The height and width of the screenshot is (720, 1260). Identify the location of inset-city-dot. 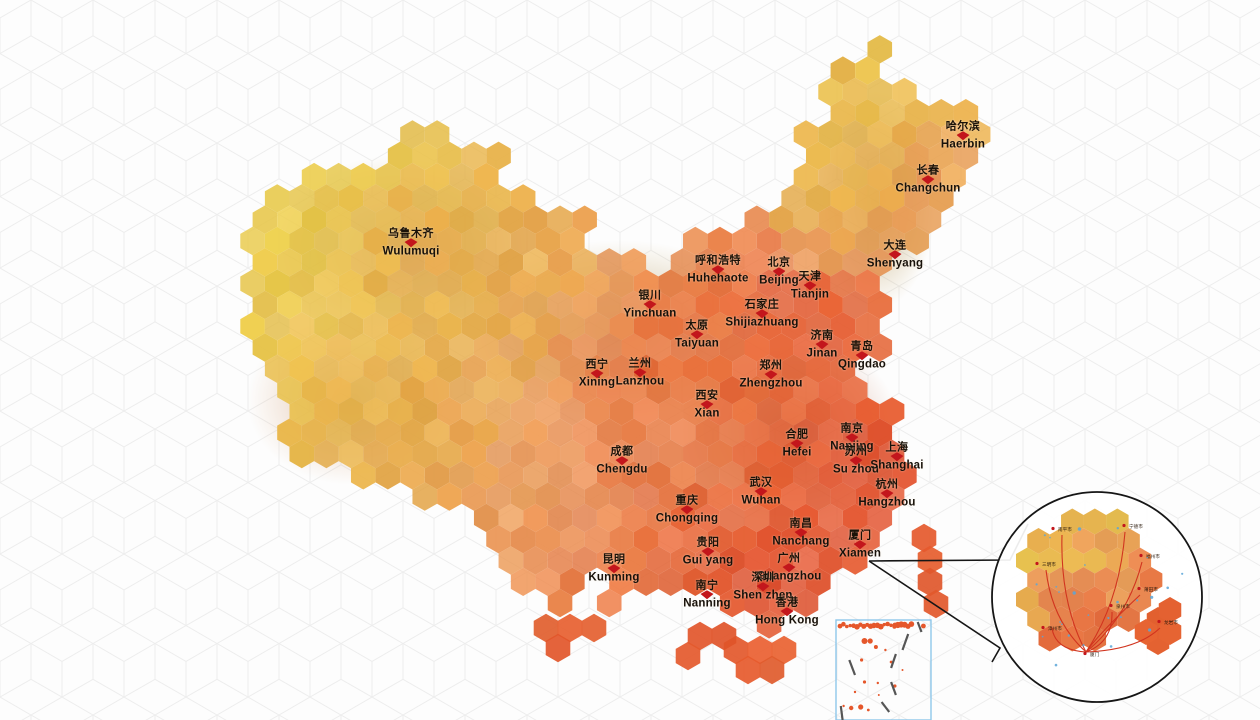
(1085, 653).